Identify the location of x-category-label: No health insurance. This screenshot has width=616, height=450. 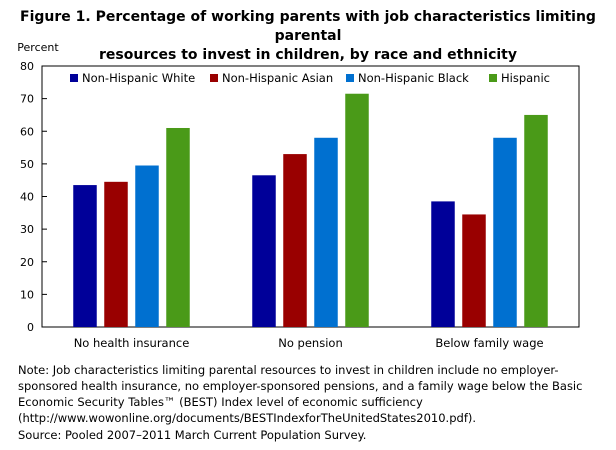
(132, 343).